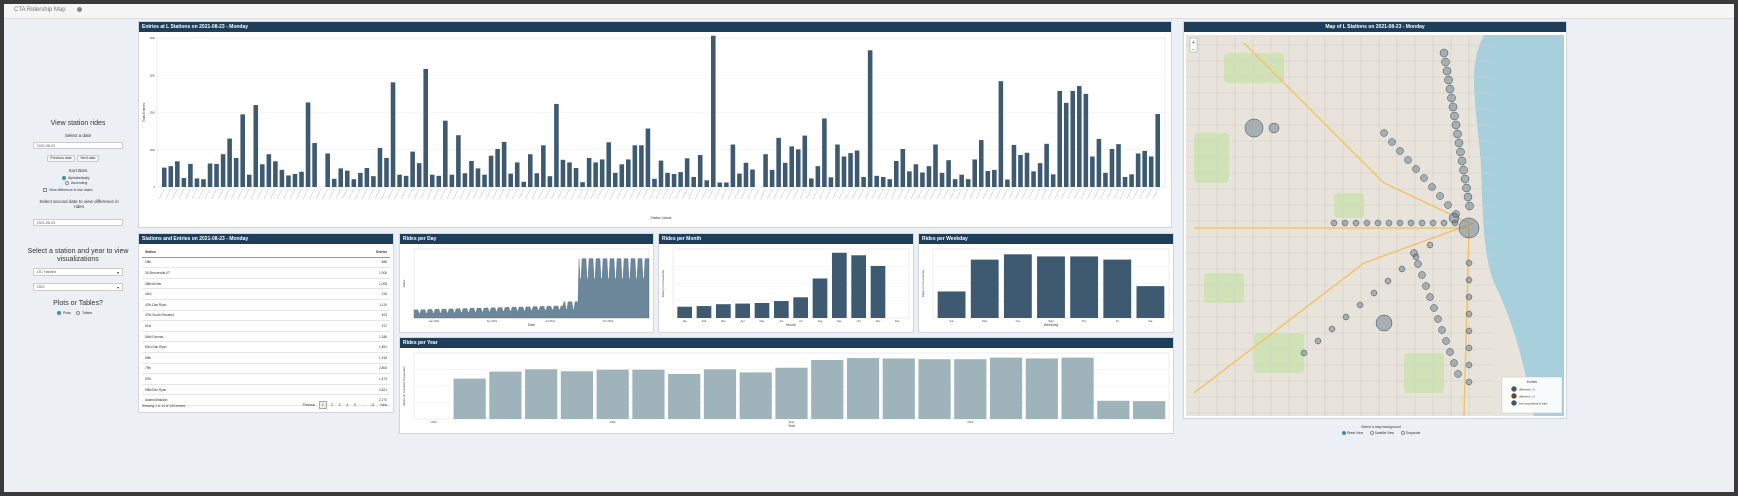 Image resolution: width=1738 pixels, height=496 pixels. I want to click on date-input: 2021-08-23, so click(78, 145).